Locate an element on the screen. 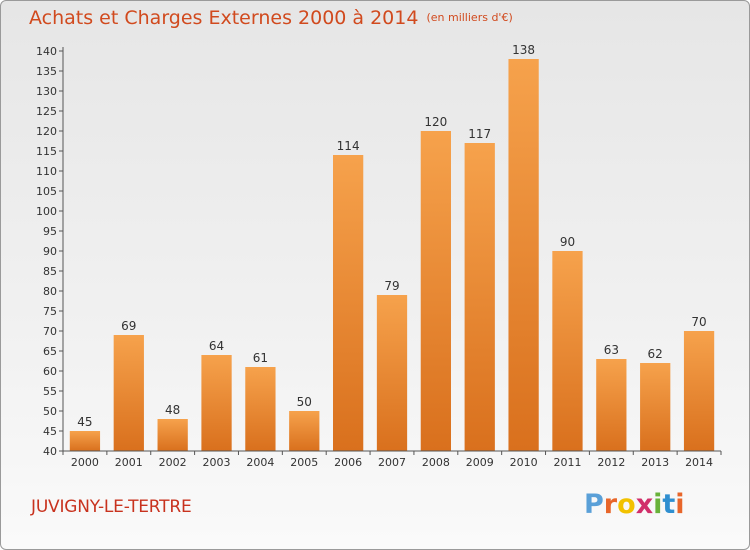 The width and height of the screenshot is (750, 550). x-tick-label: 2005 is located at coordinates (304, 462).